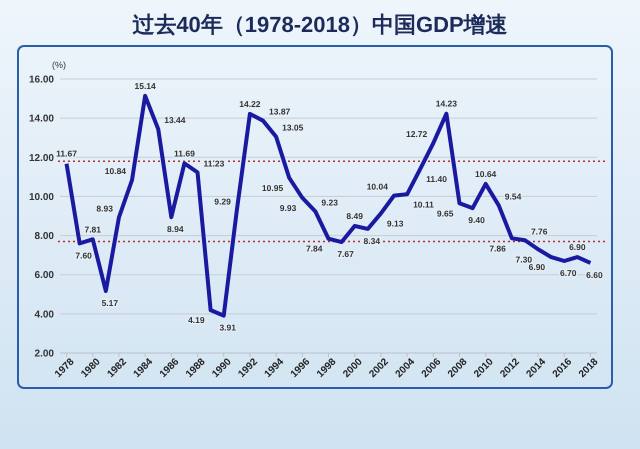 The width and height of the screenshot is (640, 449). What do you see at coordinates (280, 111) in the screenshot?
I see `data-label: 13.87` at bounding box center [280, 111].